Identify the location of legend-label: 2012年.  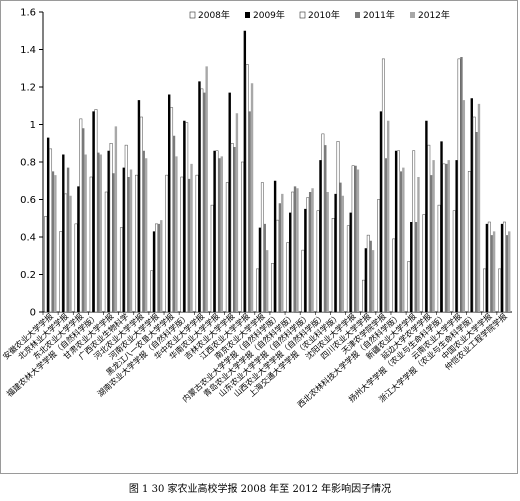
(434, 15).